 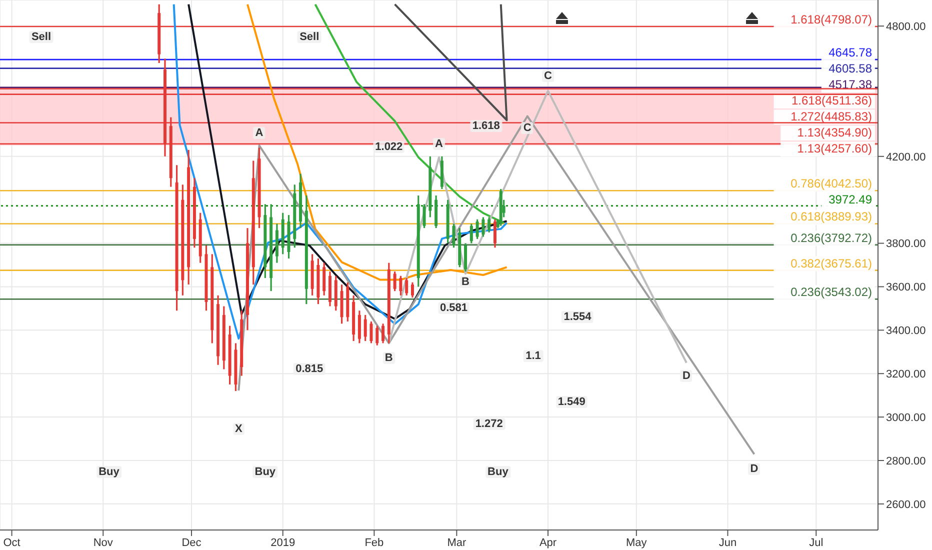 I want to click on ref-line-label: 1.272(4485.83), so click(x=831, y=117).